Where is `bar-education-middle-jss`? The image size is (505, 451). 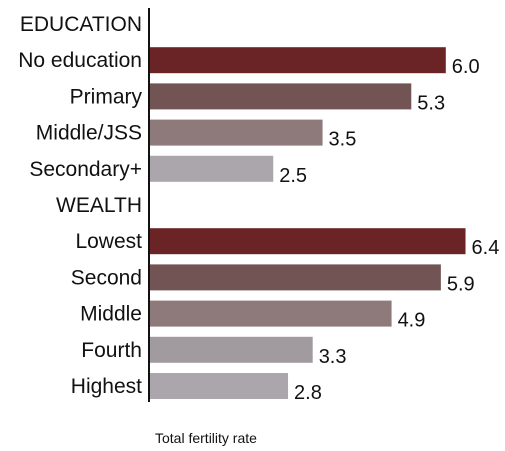
bar-education-middle-jss is located at coordinates (236, 132).